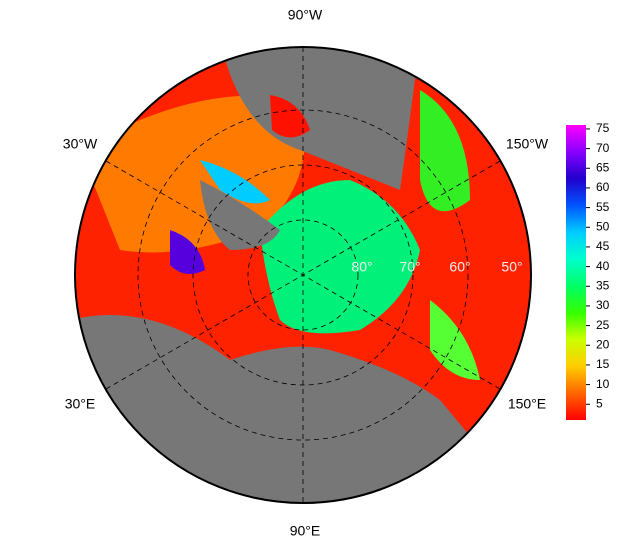  What do you see at coordinates (603, 187) in the screenshot?
I see `colorbar-tick-label: 60` at bounding box center [603, 187].